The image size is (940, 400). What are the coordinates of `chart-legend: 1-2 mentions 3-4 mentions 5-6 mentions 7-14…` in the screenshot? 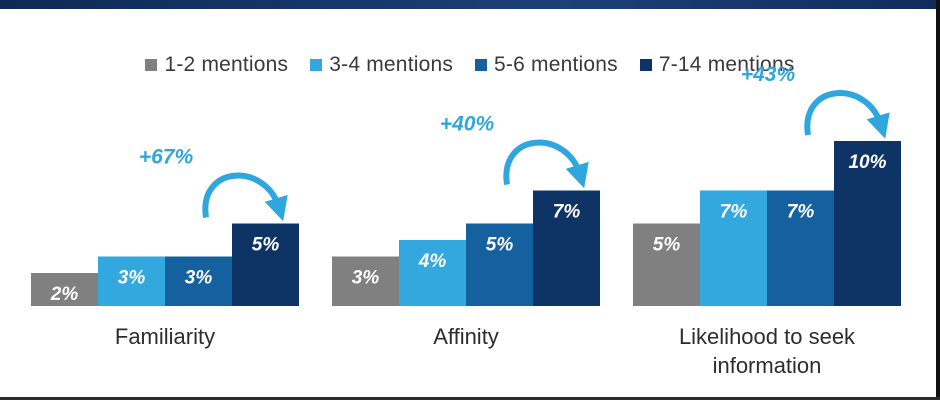 It's located at (470, 65).